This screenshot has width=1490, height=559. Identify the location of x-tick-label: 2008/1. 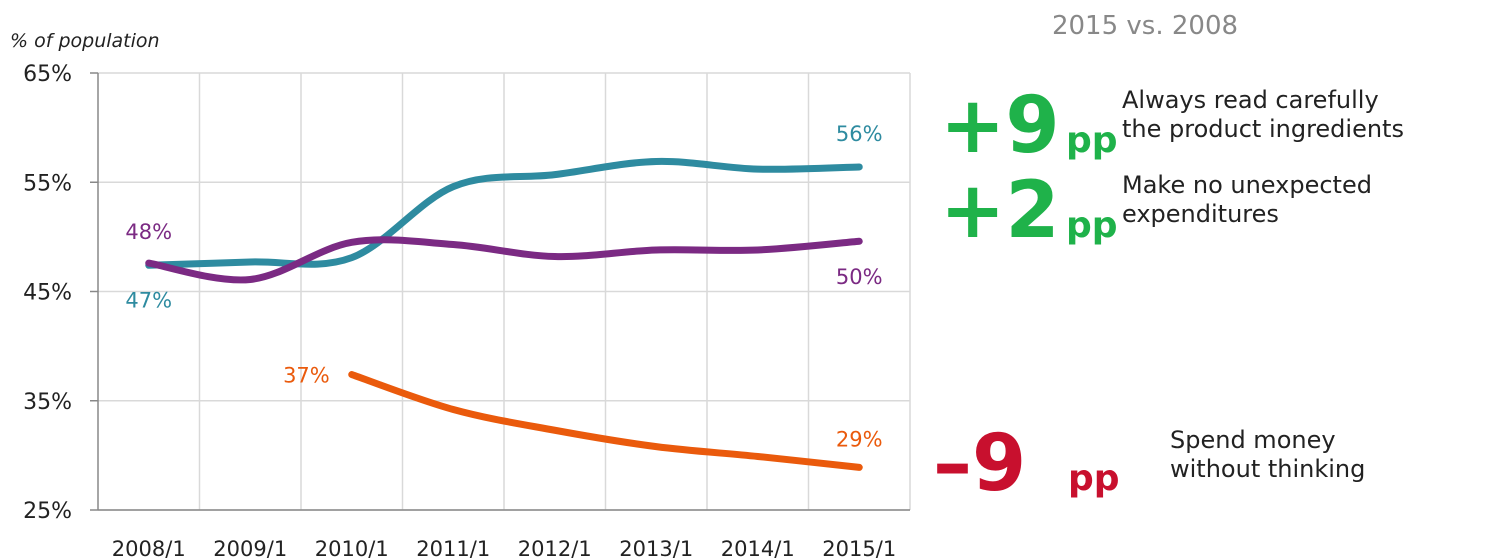
(149, 548).